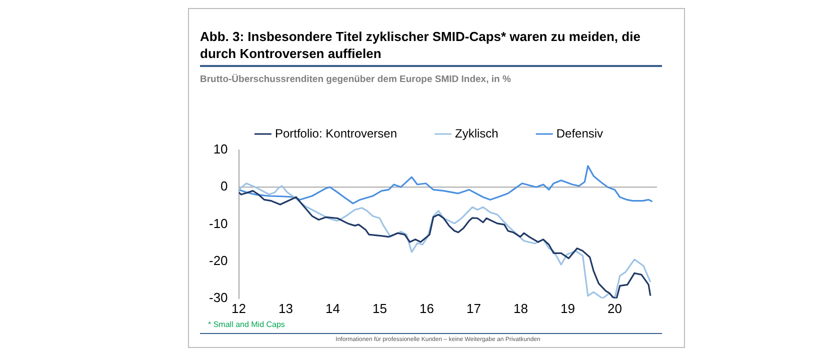 This screenshot has height=350, width=840. Describe the element at coordinates (286, 308) in the screenshot. I see `x-tick-label: 13` at that location.